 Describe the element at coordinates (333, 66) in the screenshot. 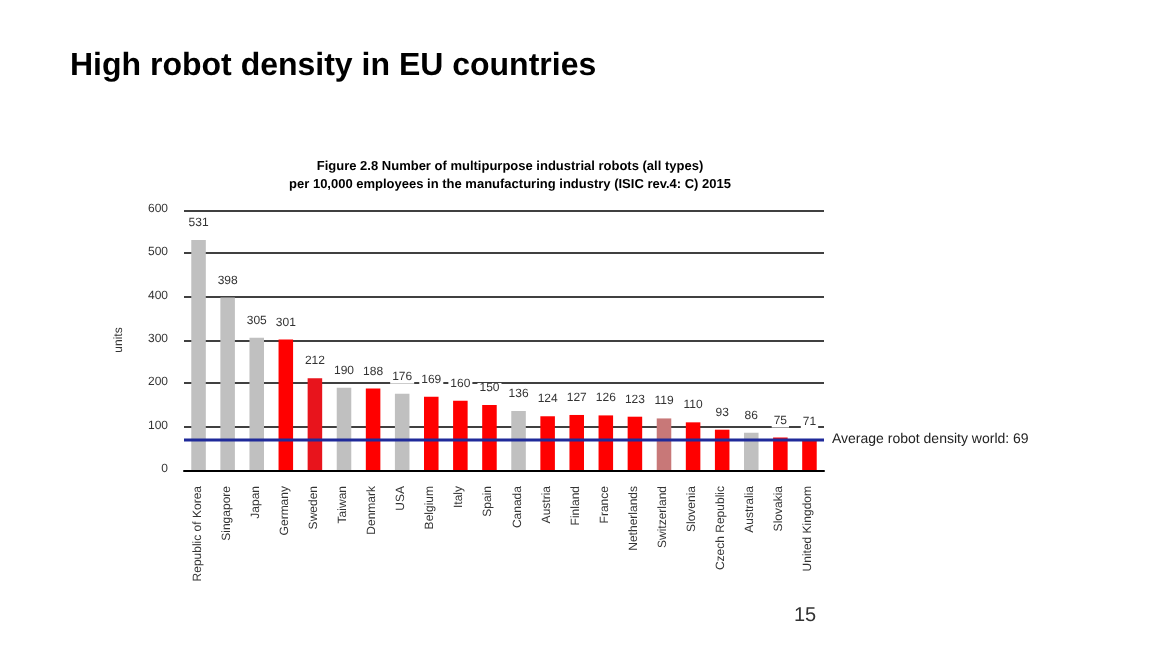

I see `chart-title: High robot density in EU countries` at that location.